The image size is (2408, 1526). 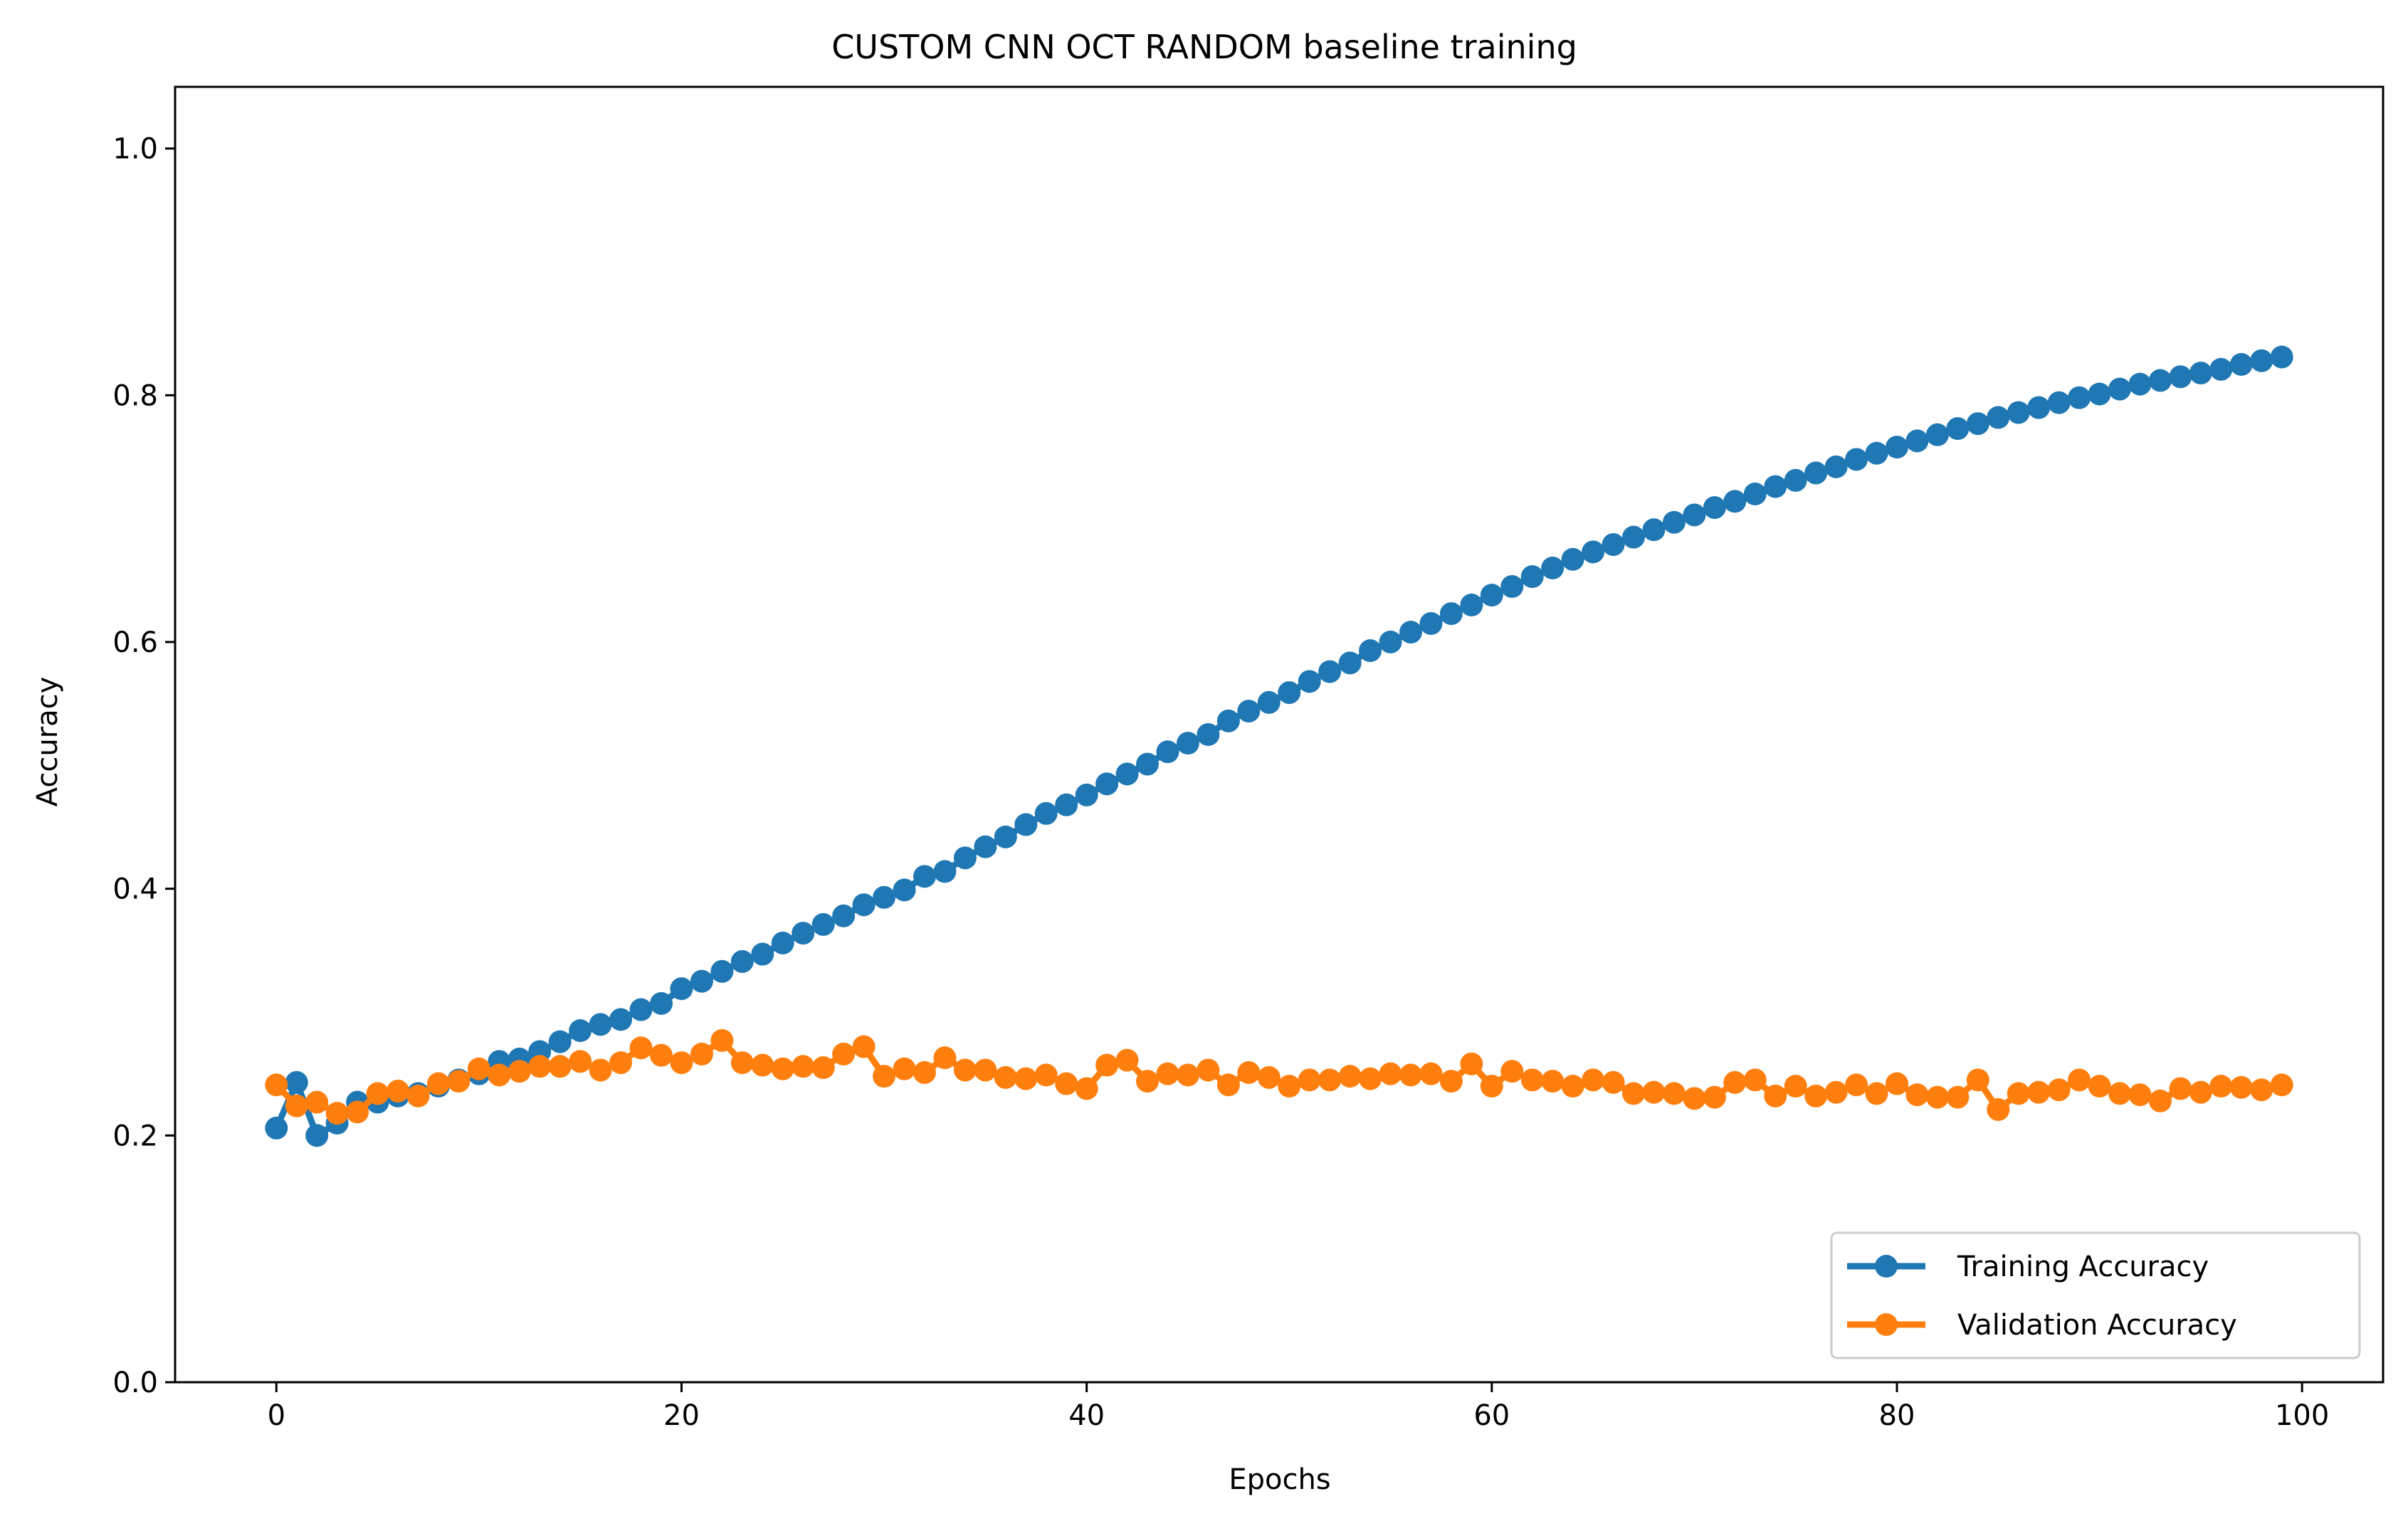 I want to click on x-tick-label: 80, so click(x=1897, y=1415).